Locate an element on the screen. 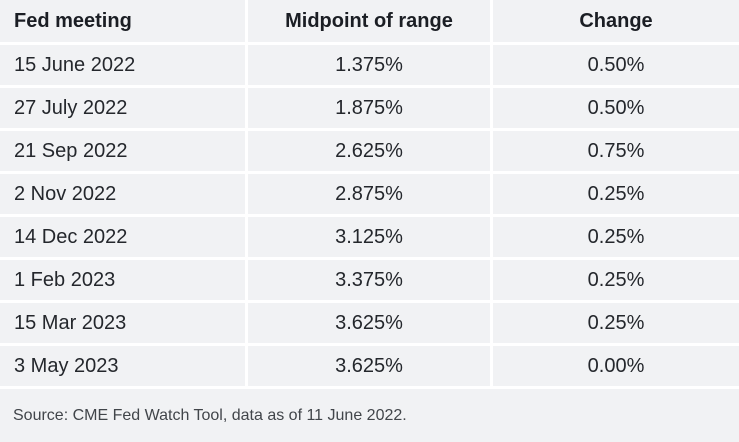 This screenshot has height=442, width=739. table-row: 21 Sep 2022 2.625% 0.75% is located at coordinates (369, 152).